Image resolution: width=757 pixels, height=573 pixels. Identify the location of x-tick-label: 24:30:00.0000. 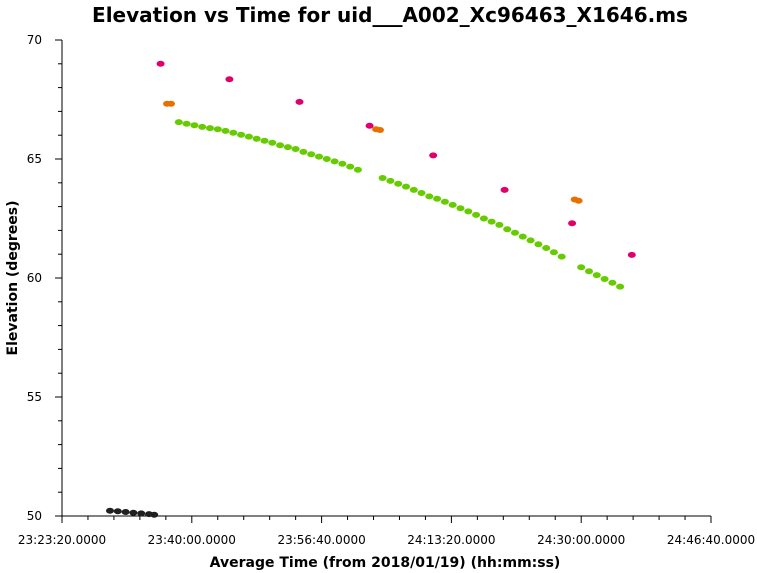
(581, 540).